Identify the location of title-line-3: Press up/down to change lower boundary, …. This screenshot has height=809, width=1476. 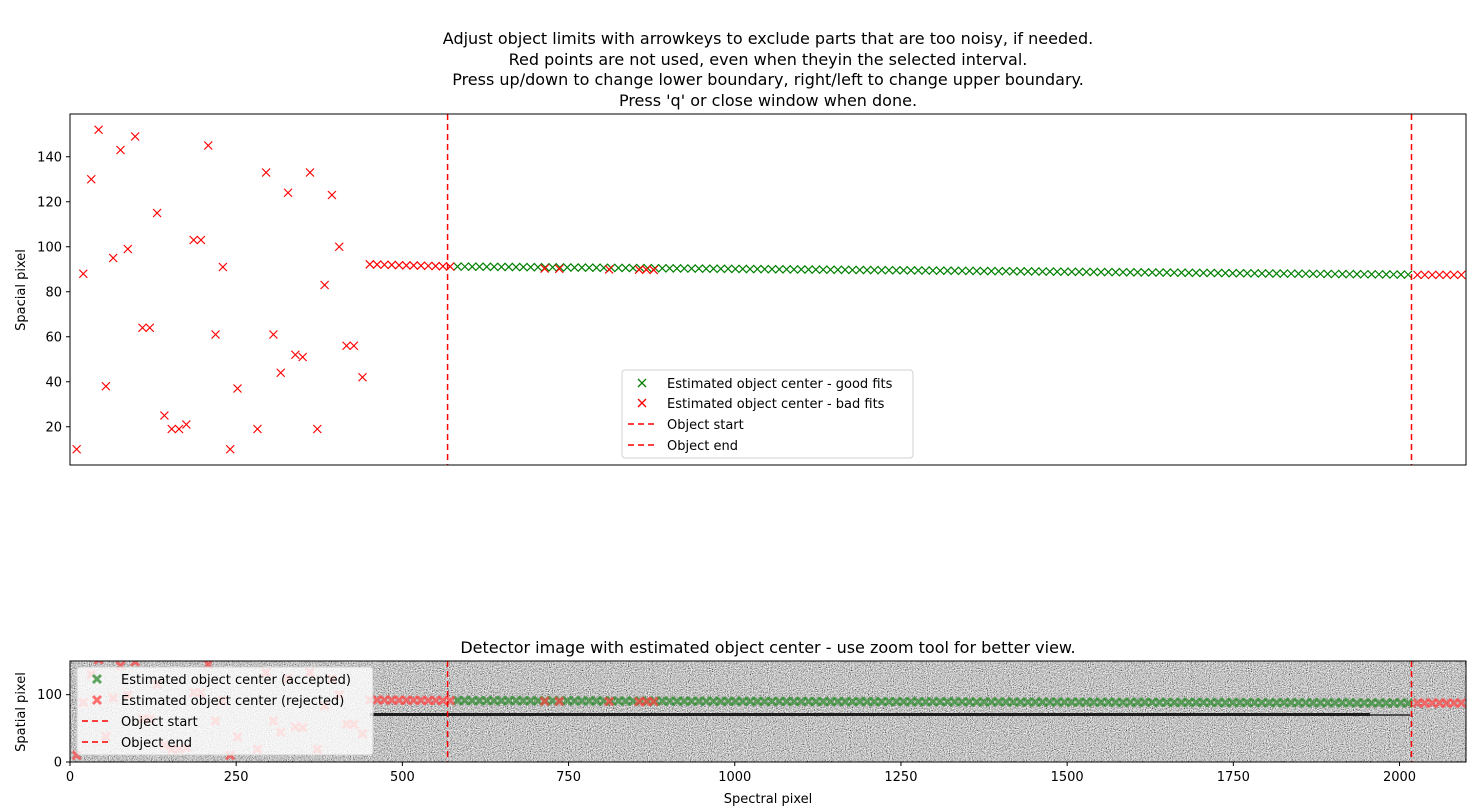
(768, 79).